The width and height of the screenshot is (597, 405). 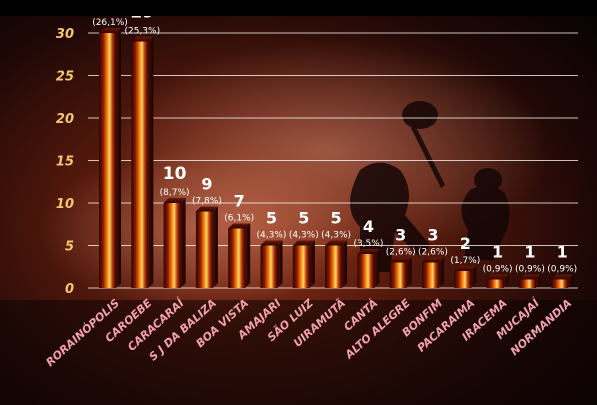 I want to click on y-tick-label: 20, so click(x=65, y=119).